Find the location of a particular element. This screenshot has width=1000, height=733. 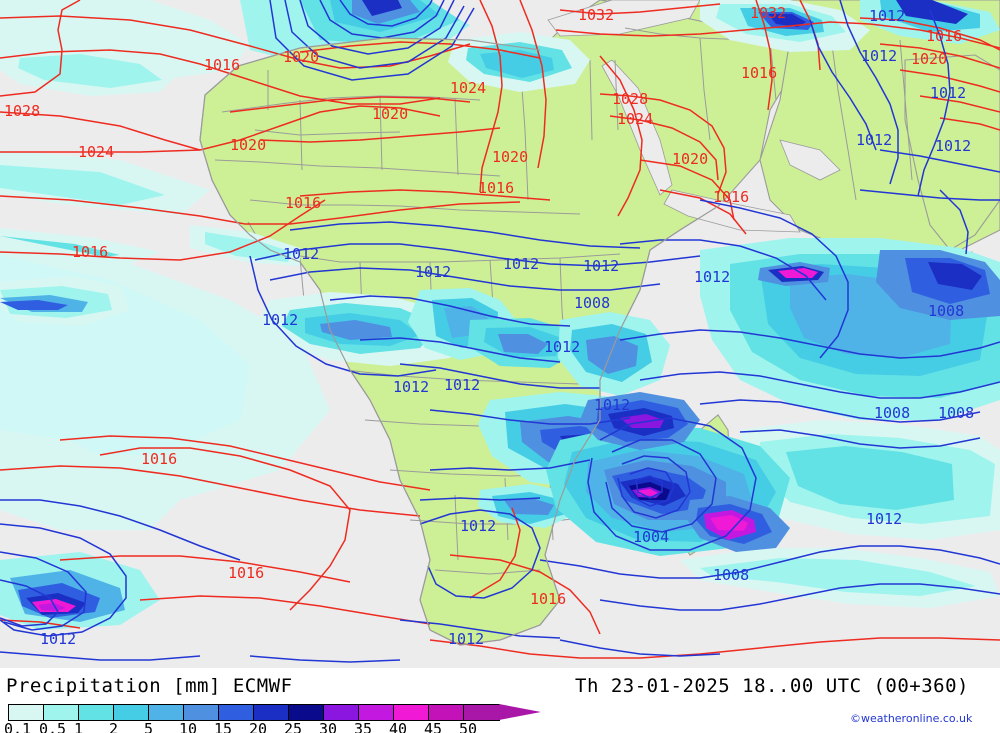

legend-tick: 30 is located at coordinates (328, 726).